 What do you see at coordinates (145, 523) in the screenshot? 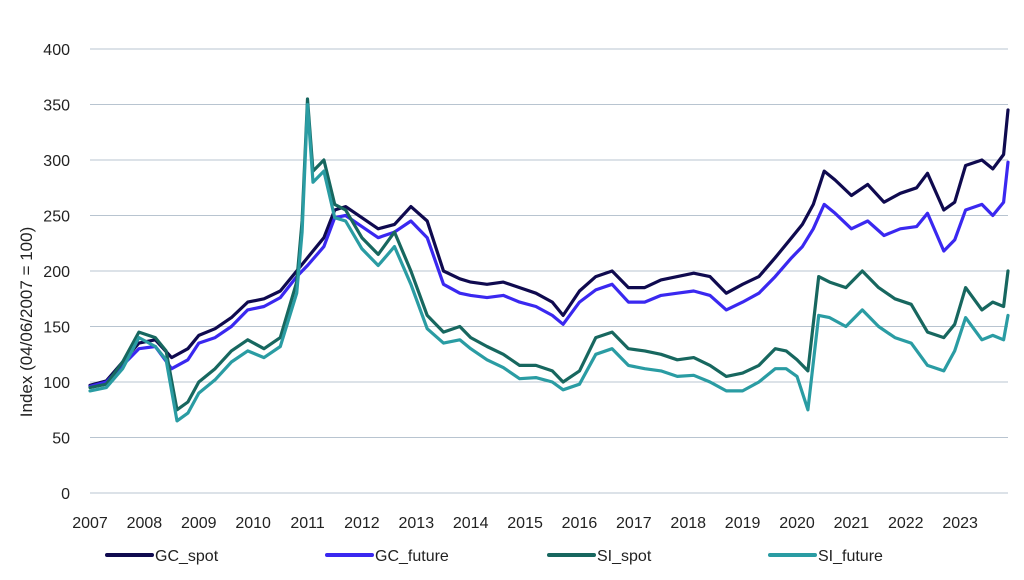
I see `x-tick-2008: 2008` at bounding box center [145, 523].